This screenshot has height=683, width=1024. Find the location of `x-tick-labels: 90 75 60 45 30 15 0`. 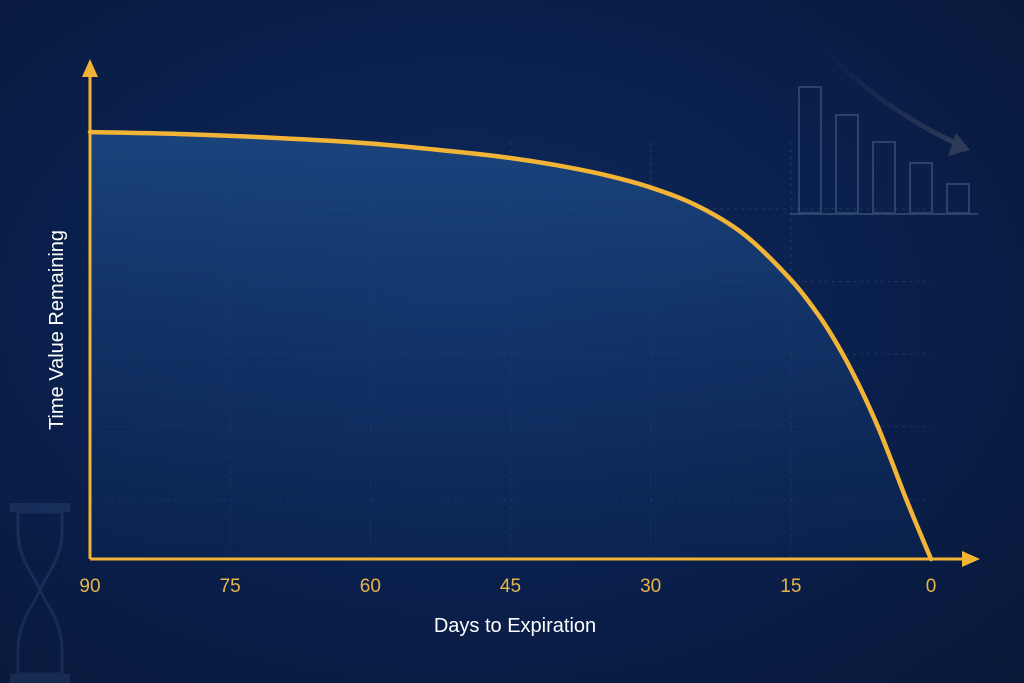

x-tick-labels: 90 75 60 45 30 15 0 is located at coordinates (507, 586).